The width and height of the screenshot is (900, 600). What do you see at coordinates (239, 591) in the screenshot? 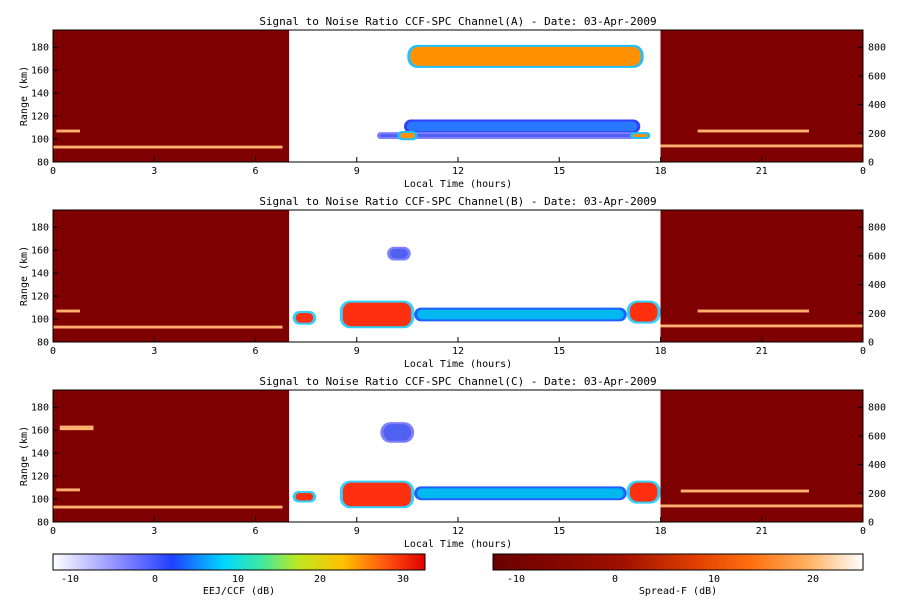
I see `colorbar-eej-label: EEJ/CCF (dB)` at bounding box center [239, 591].